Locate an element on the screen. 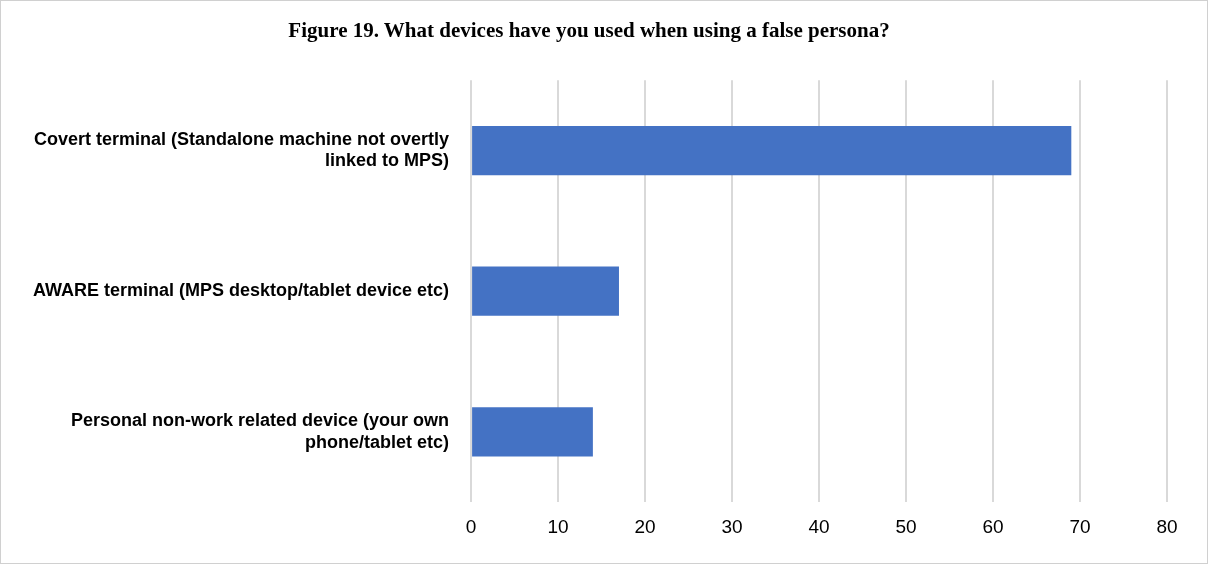  x-tick-label: 20 is located at coordinates (645, 526).